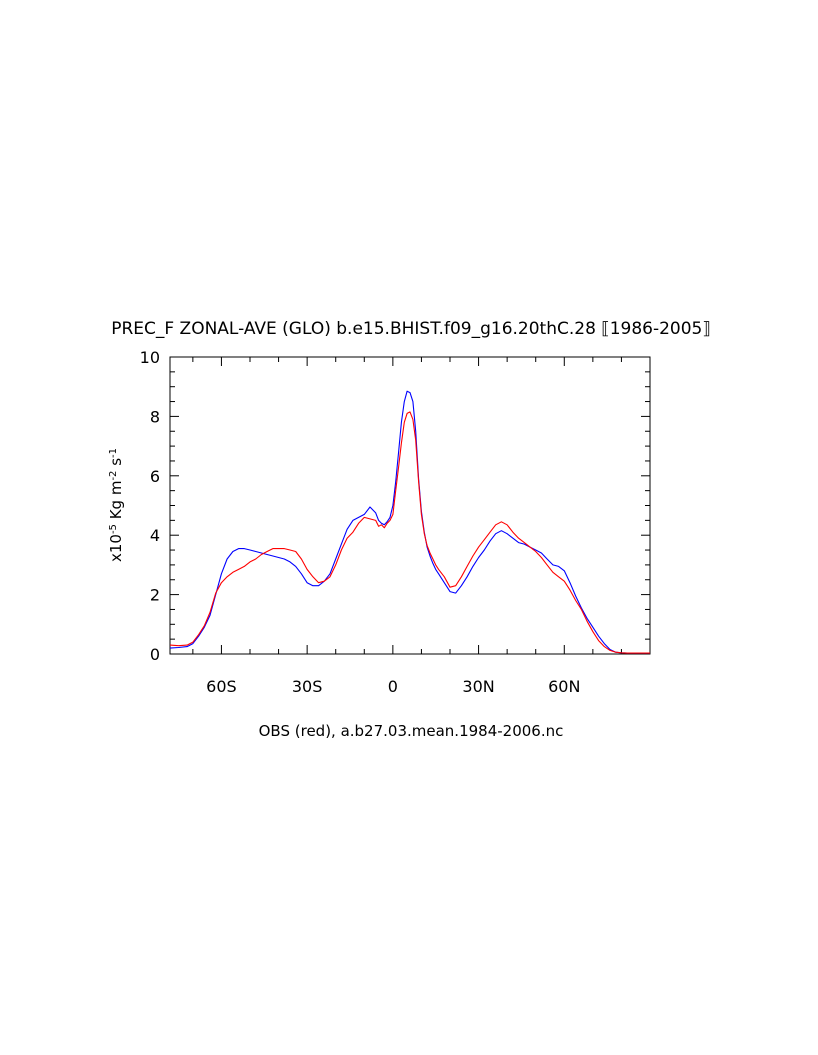 This screenshot has width=818, height=1055. I want to click on y-label-m-exp: -2, so click(113, 476).